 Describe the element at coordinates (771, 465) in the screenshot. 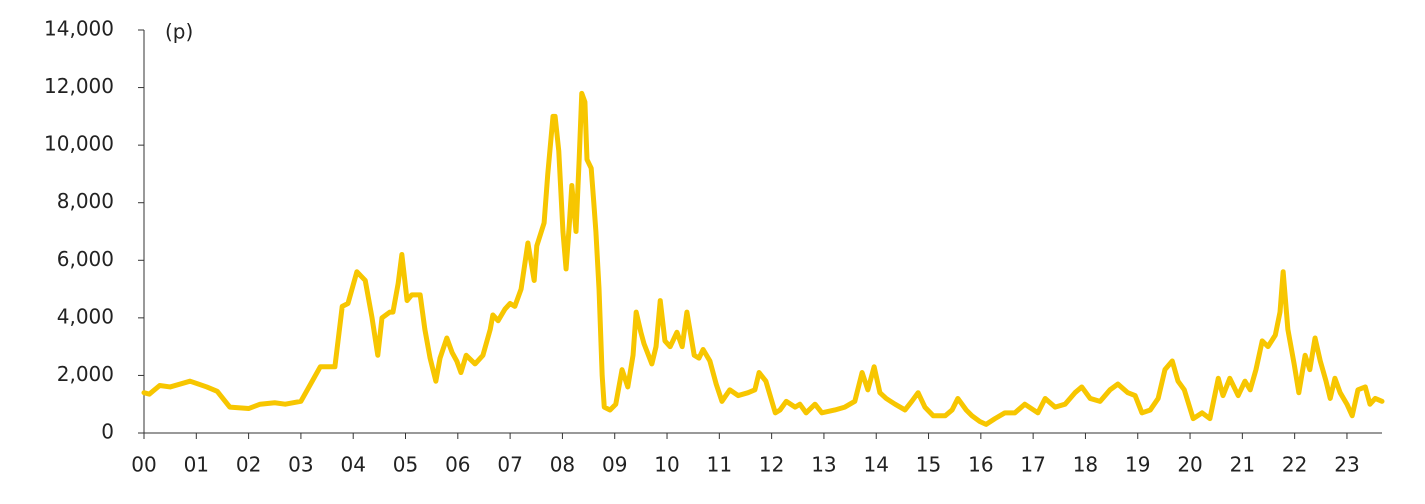

I see `x-tick-label: 12` at that location.